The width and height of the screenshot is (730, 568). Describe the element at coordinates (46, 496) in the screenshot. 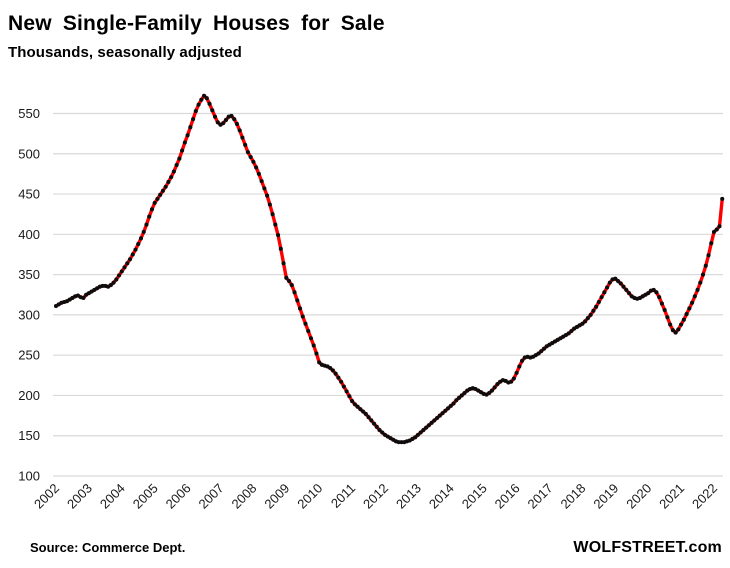

I see `x-axis-label: 2002` at that location.